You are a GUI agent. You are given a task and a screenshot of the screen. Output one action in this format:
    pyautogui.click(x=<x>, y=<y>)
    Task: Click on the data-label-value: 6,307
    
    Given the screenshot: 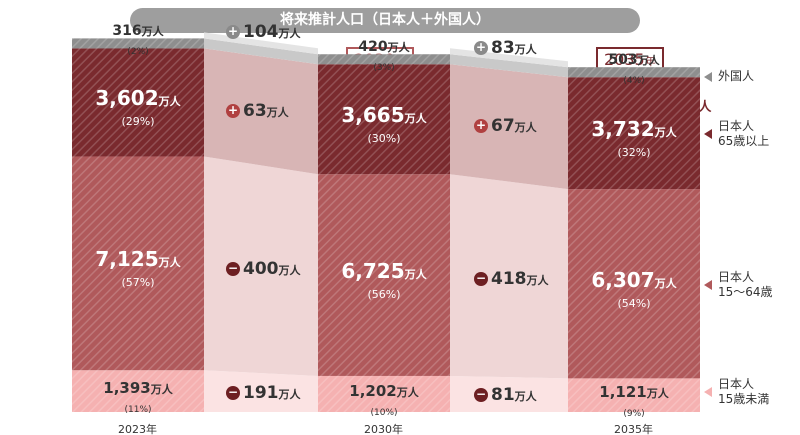 What is the action you would take?
    pyautogui.click(x=623, y=279)
    